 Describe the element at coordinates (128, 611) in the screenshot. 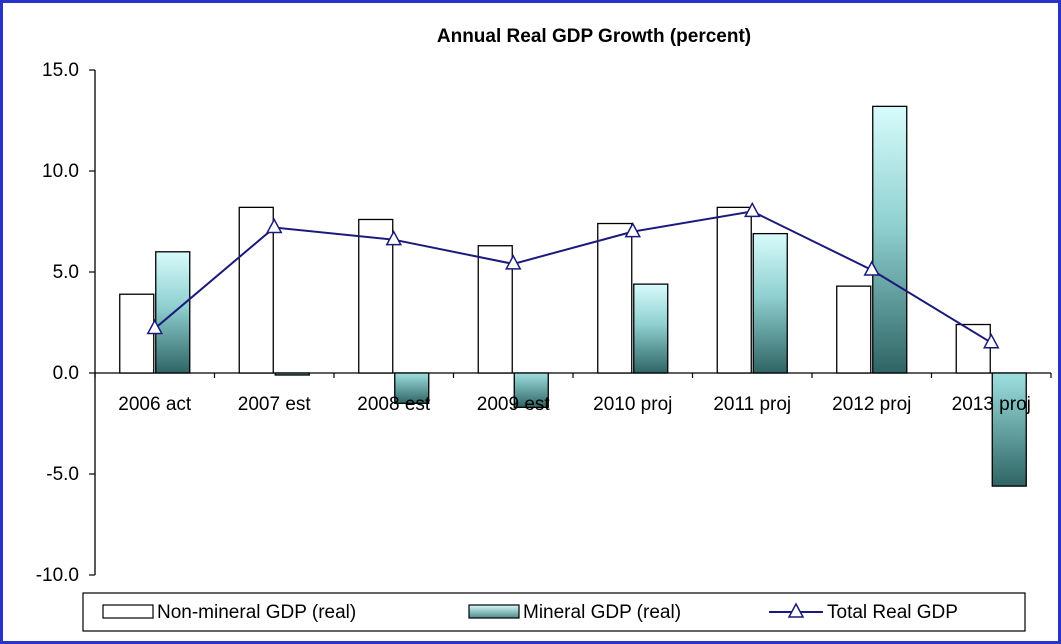

I see `legend-swatch-non-mineral` at that location.